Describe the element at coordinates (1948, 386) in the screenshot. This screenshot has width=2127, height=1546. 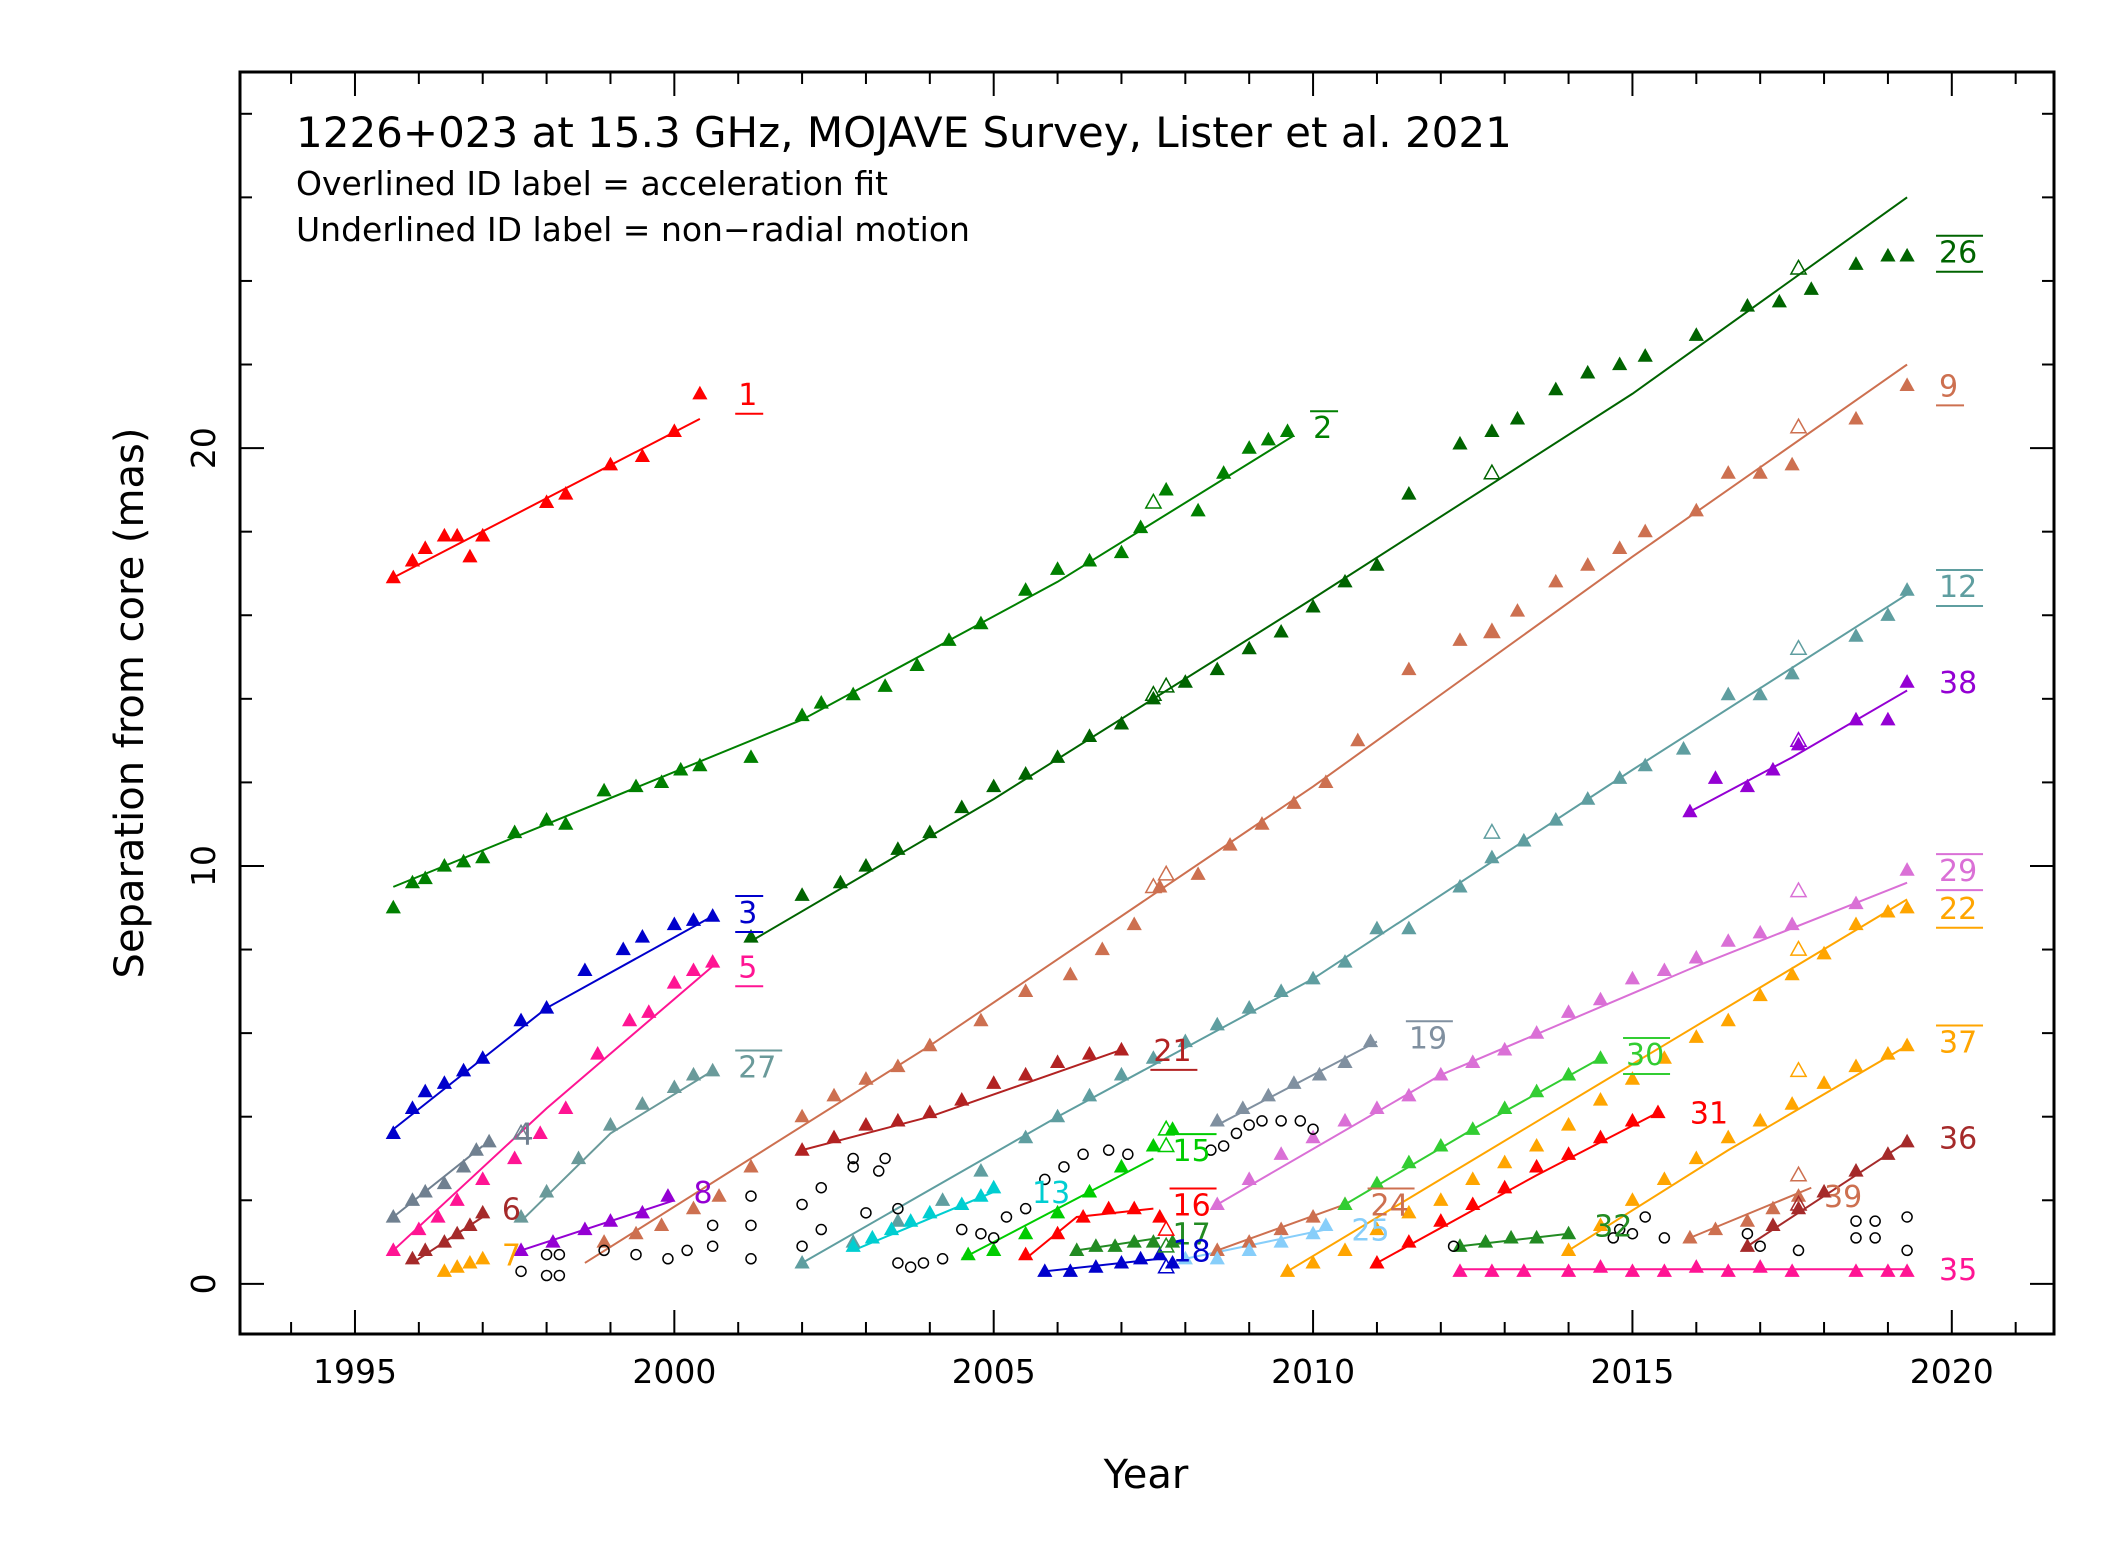
I see `component-label-9: 9` at that location.